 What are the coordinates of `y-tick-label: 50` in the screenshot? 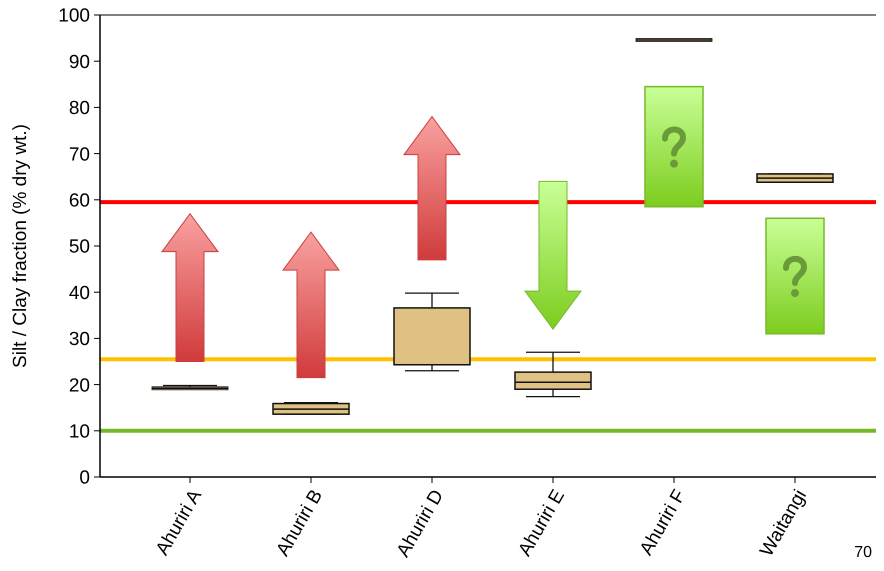 It's located at (79, 247).